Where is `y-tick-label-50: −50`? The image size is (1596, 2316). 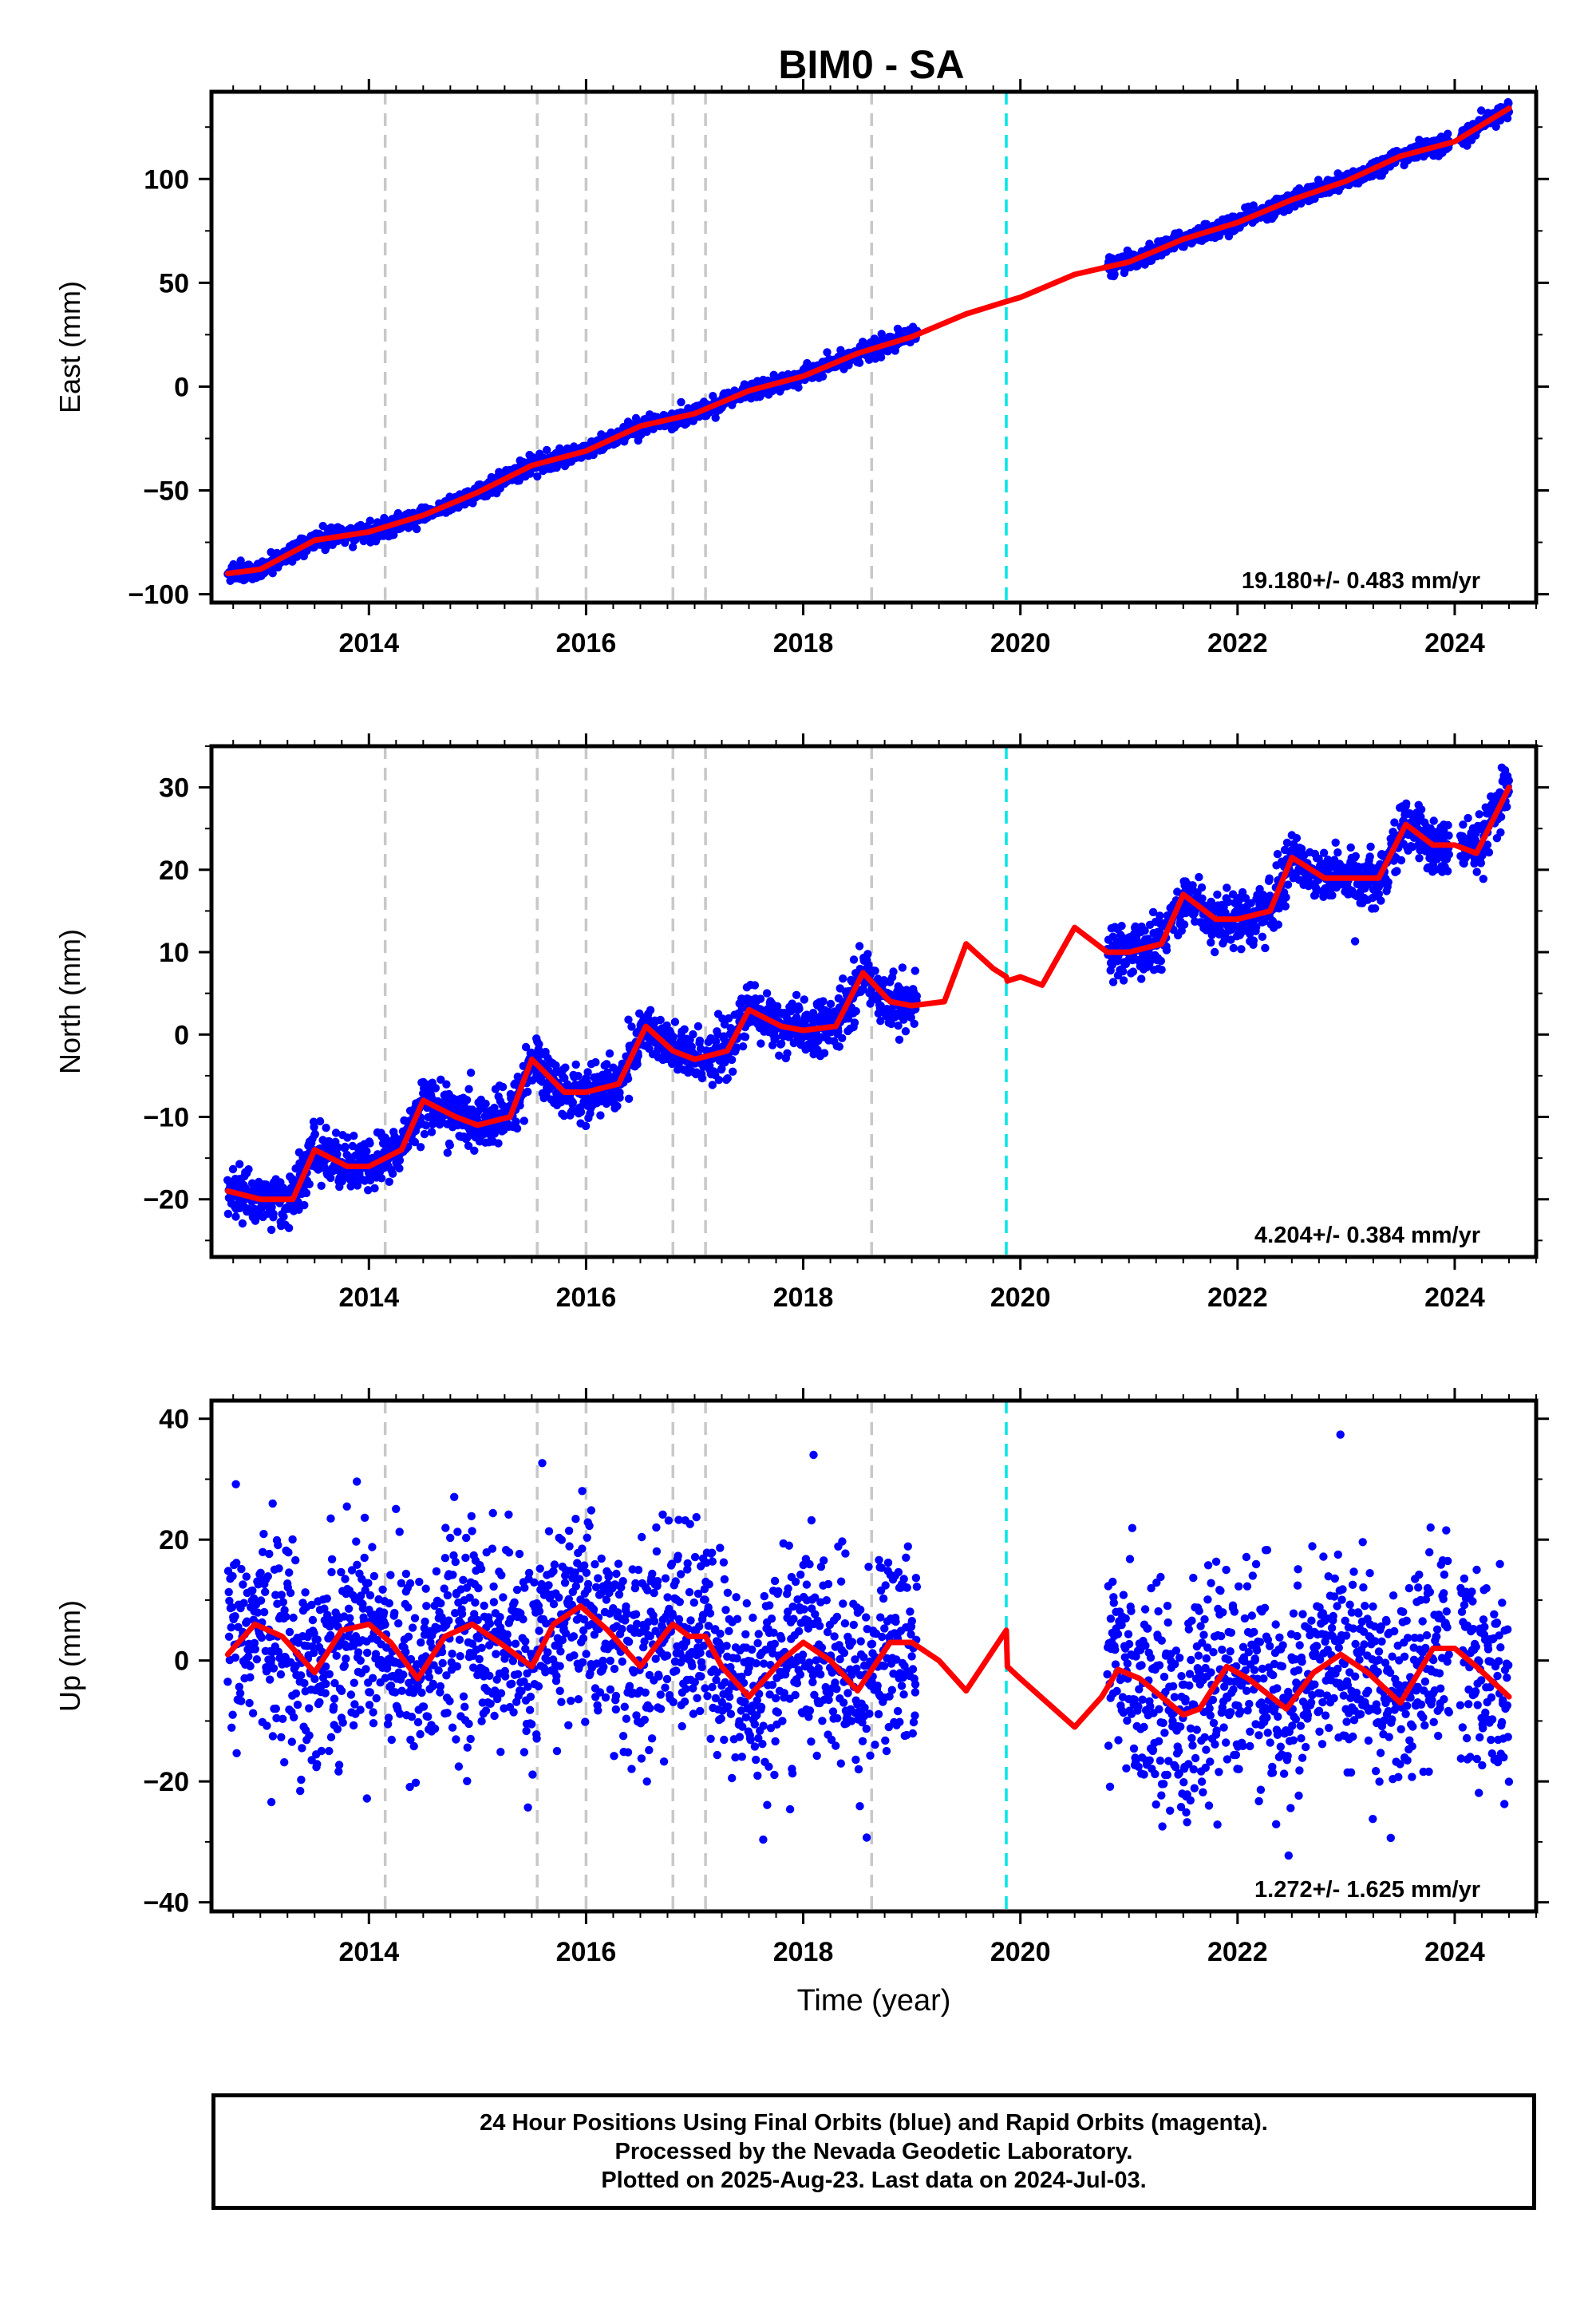
y-tick-label-50: −50 is located at coordinates (166, 492).